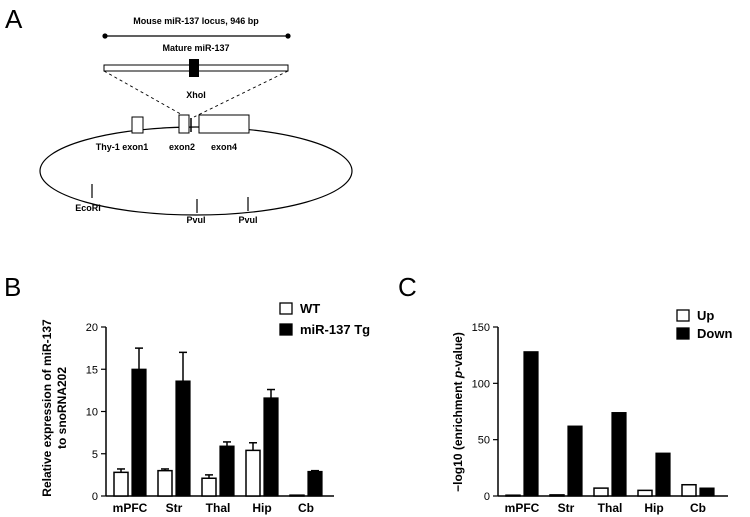 The width and height of the screenshot is (750, 517). What do you see at coordinates (306, 508) in the screenshot?
I see `chart-b-category-label: Cb` at bounding box center [306, 508].